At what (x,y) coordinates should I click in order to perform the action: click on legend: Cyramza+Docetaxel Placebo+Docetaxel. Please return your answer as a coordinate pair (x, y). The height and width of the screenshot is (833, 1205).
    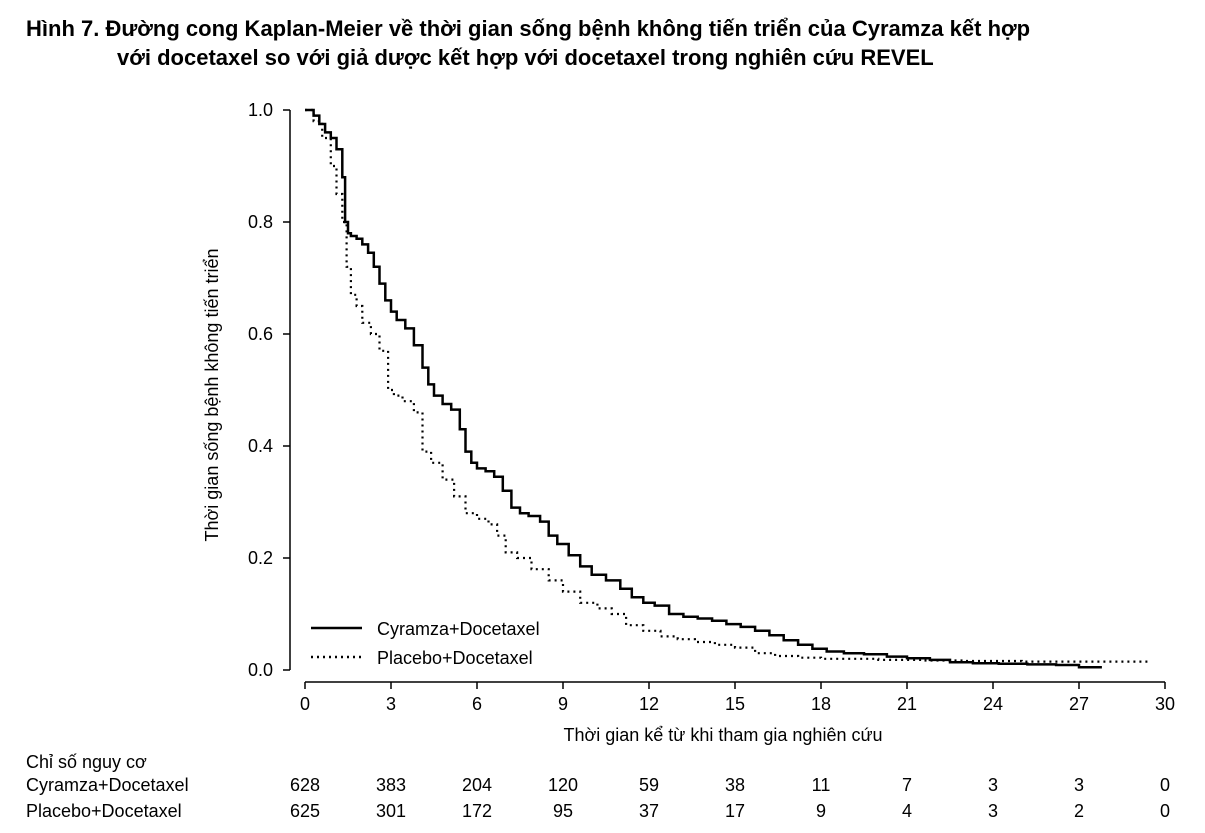
    Looking at the image, I should click on (425, 643).